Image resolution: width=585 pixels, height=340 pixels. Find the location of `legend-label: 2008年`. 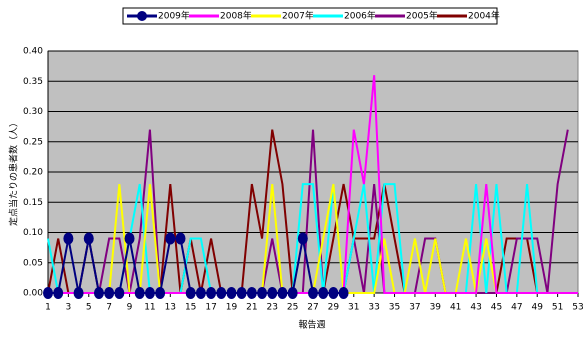

legend-label: 2008年 is located at coordinates (236, 16).